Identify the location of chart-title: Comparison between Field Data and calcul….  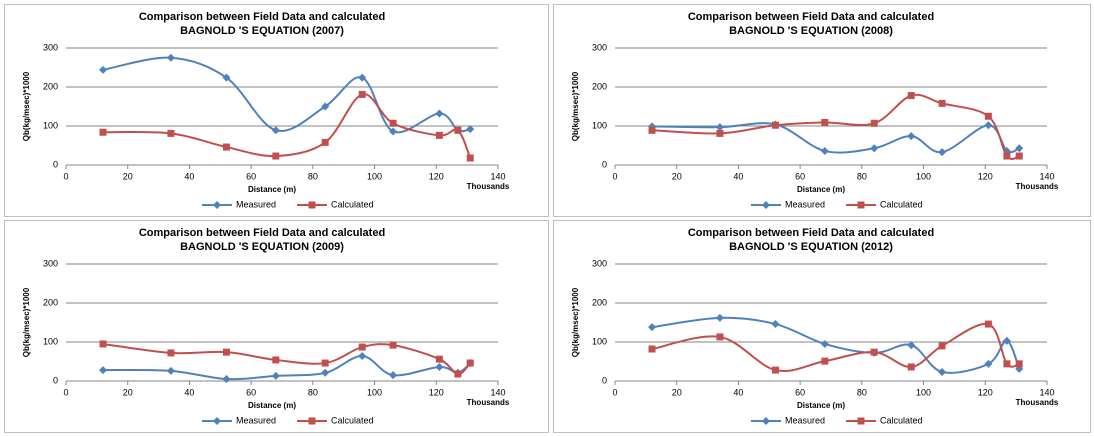
(262, 17).